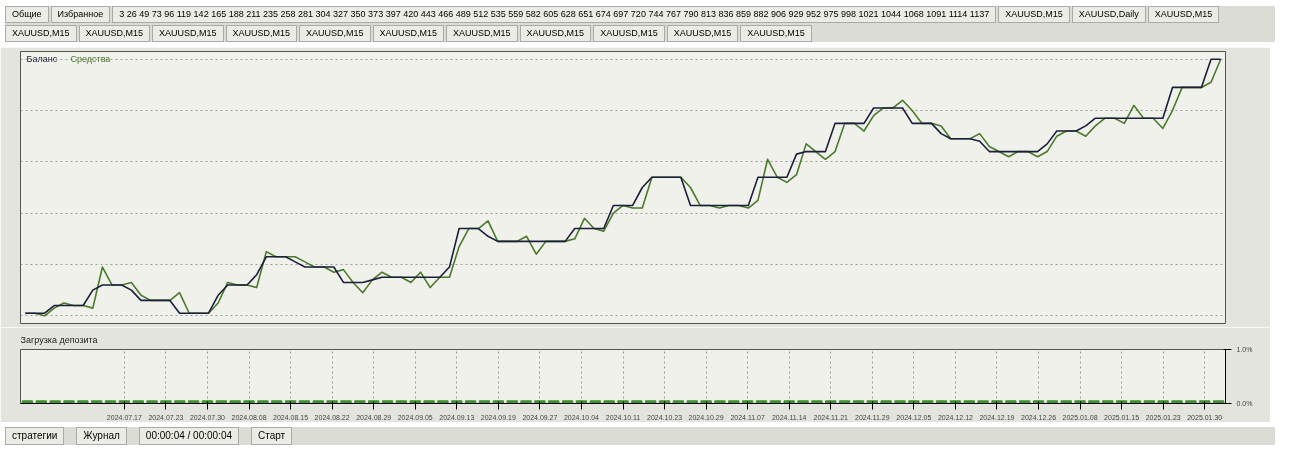 The image size is (1290, 463). I want to click on text: Старт, so click(272, 435).